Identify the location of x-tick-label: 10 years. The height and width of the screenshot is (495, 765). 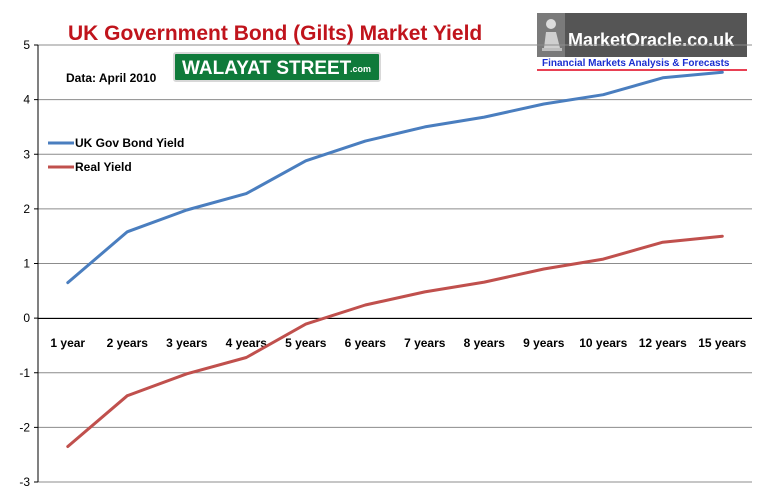
(603, 343).